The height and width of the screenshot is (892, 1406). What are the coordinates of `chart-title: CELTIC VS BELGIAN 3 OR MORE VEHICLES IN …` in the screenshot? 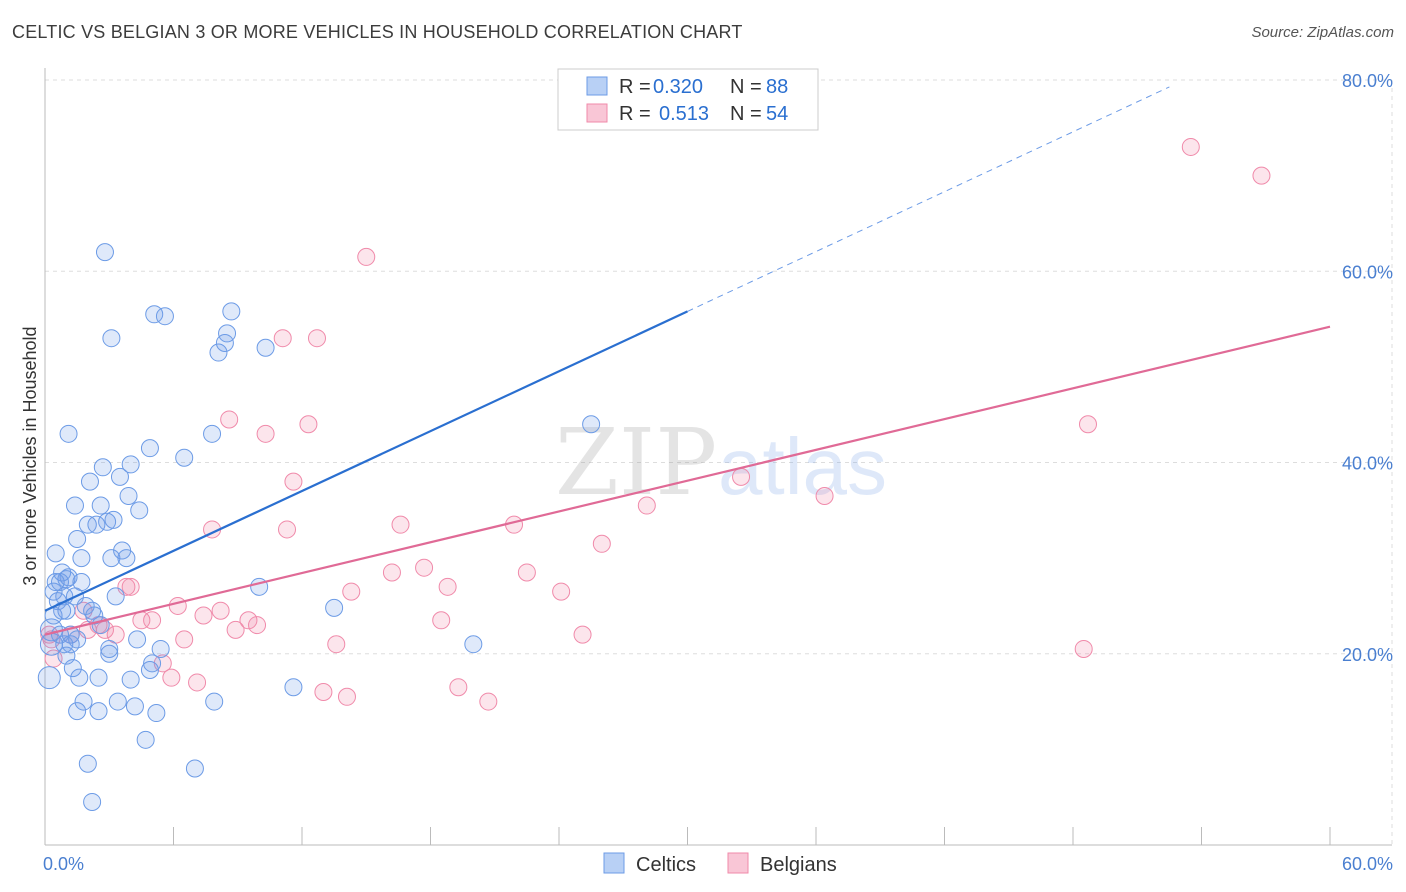 It's located at (377, 32).